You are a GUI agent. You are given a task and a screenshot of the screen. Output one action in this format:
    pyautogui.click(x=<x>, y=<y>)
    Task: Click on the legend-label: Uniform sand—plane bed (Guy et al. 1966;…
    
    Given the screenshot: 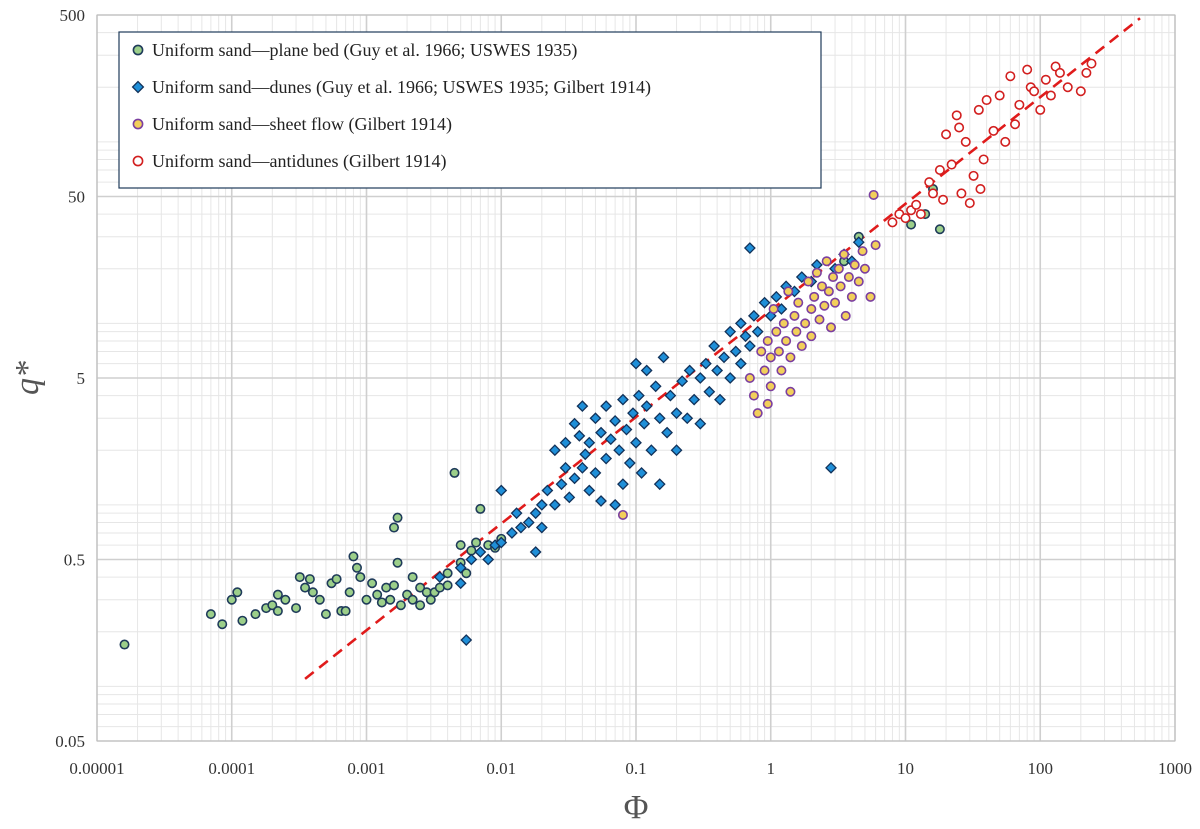 What is the action you would take?
    pyautogui.click(x=364, y=50)
    